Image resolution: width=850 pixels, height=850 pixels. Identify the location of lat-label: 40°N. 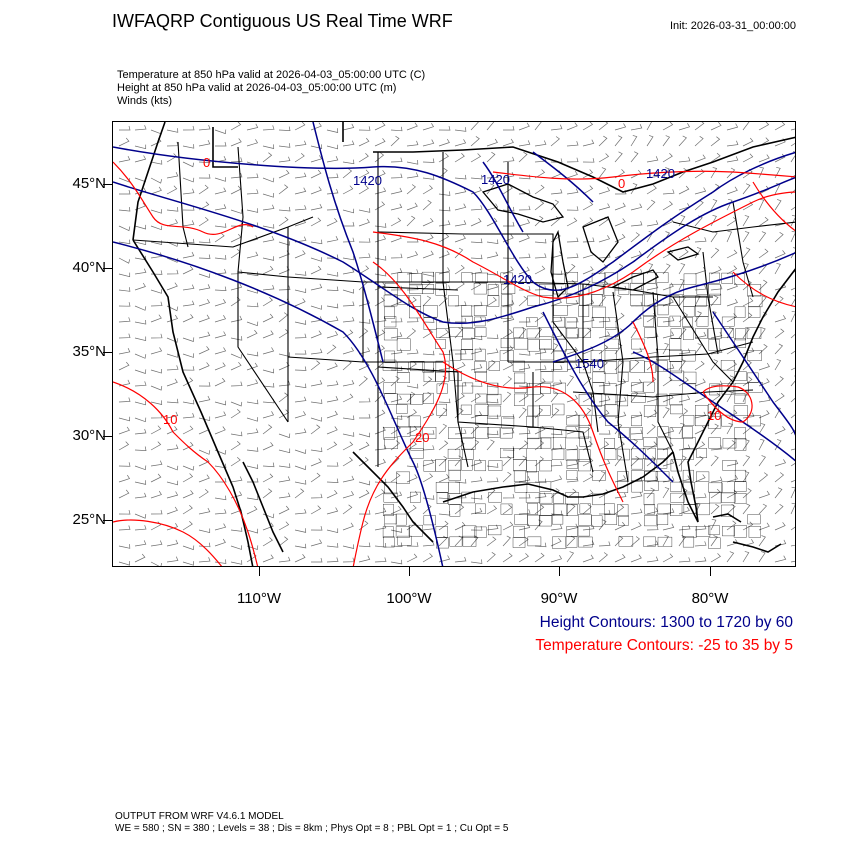
(89, 267).